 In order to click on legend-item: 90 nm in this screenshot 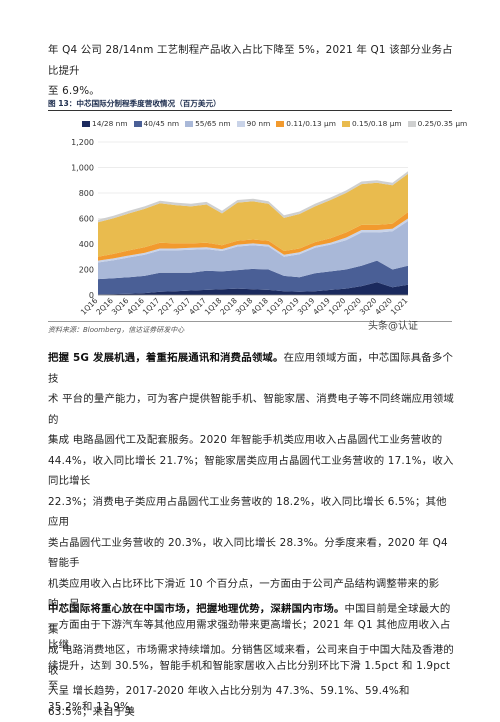, I will do `click(253, 123)`.